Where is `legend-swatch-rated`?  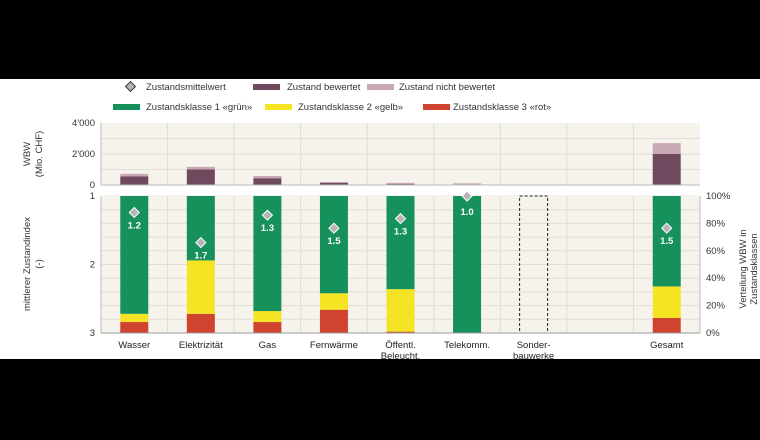 legend-swatch-rated is located at coordinates (266, 87).